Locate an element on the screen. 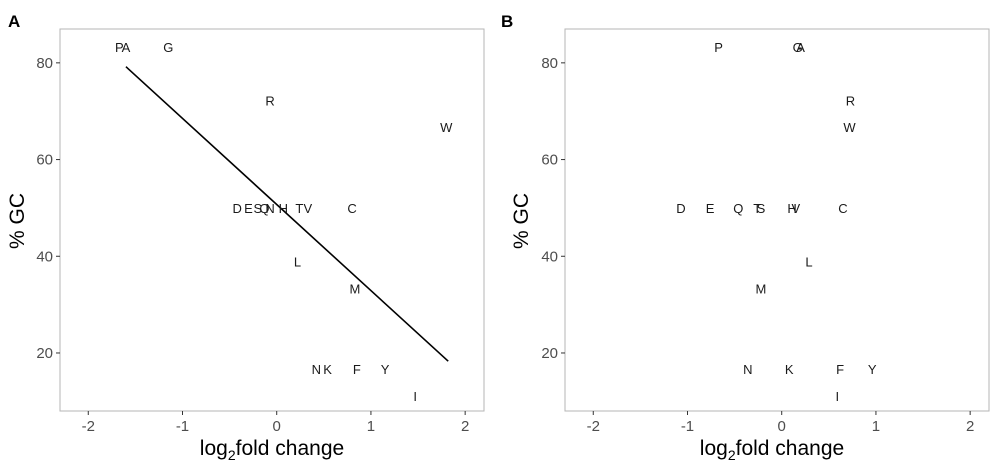 This screenshot has width=1000, height=473. panel-b-point-g: G is located at coordinates (798, 47).